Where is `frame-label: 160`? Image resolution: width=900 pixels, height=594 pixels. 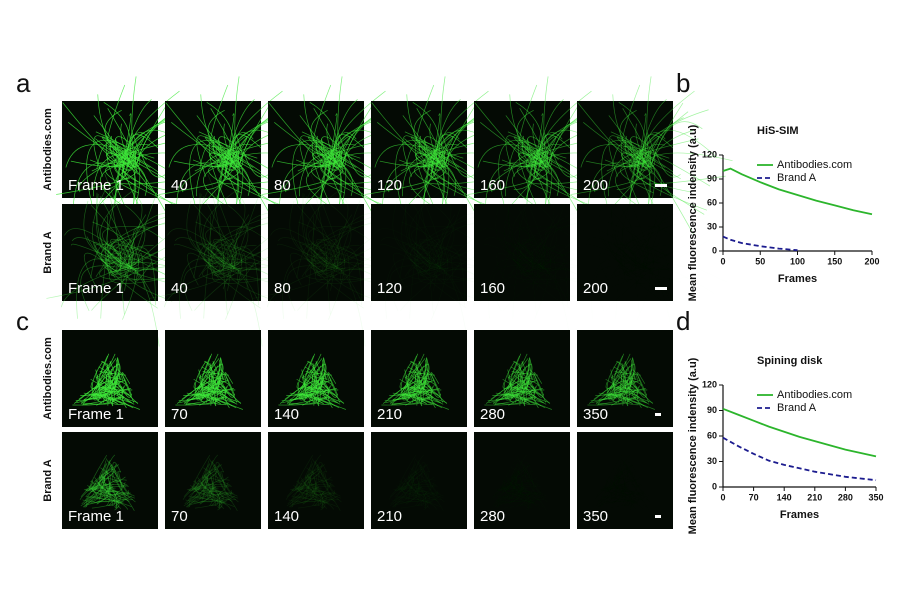 frame-label: 160 is located at coordinates (492, 288).